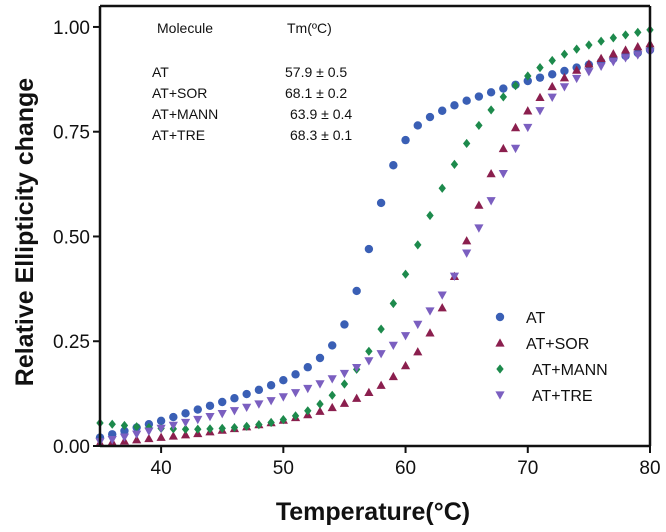 This screenshot has width=666, height=532. Describe the element at coordinates (649, 468) in the screenshot. I see `x-tick-label: 80` at that location.